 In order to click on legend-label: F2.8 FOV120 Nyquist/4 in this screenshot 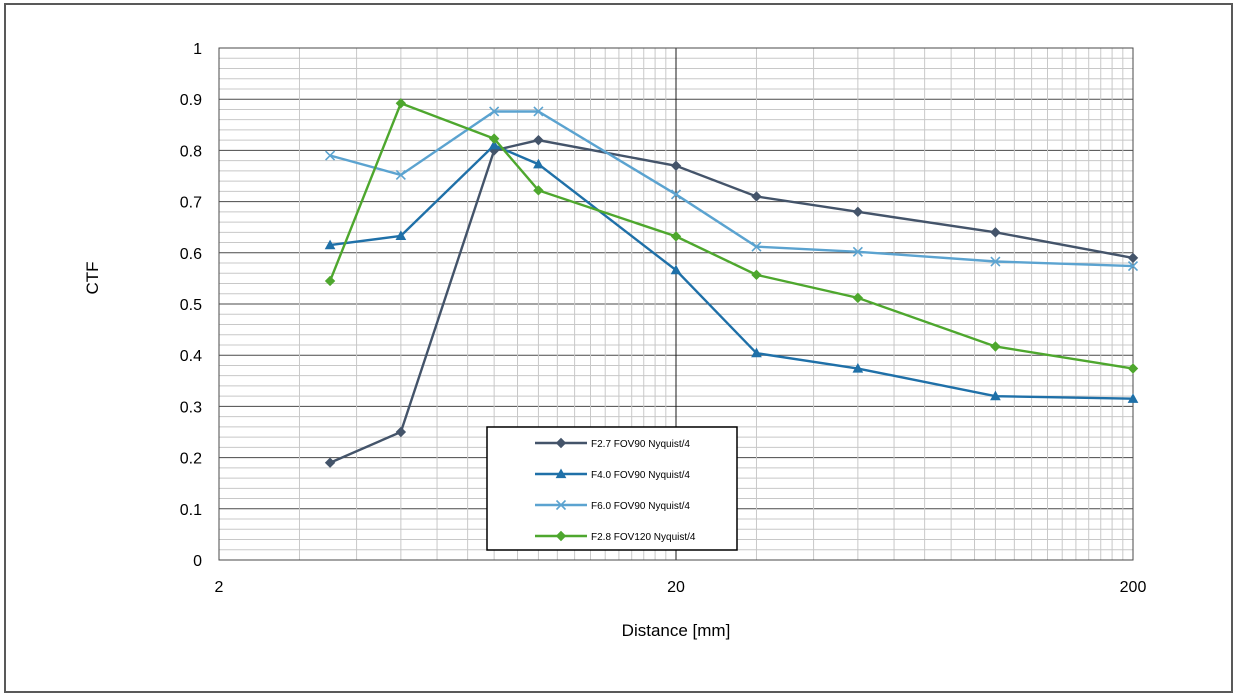, I will do `click(643, 537)`.